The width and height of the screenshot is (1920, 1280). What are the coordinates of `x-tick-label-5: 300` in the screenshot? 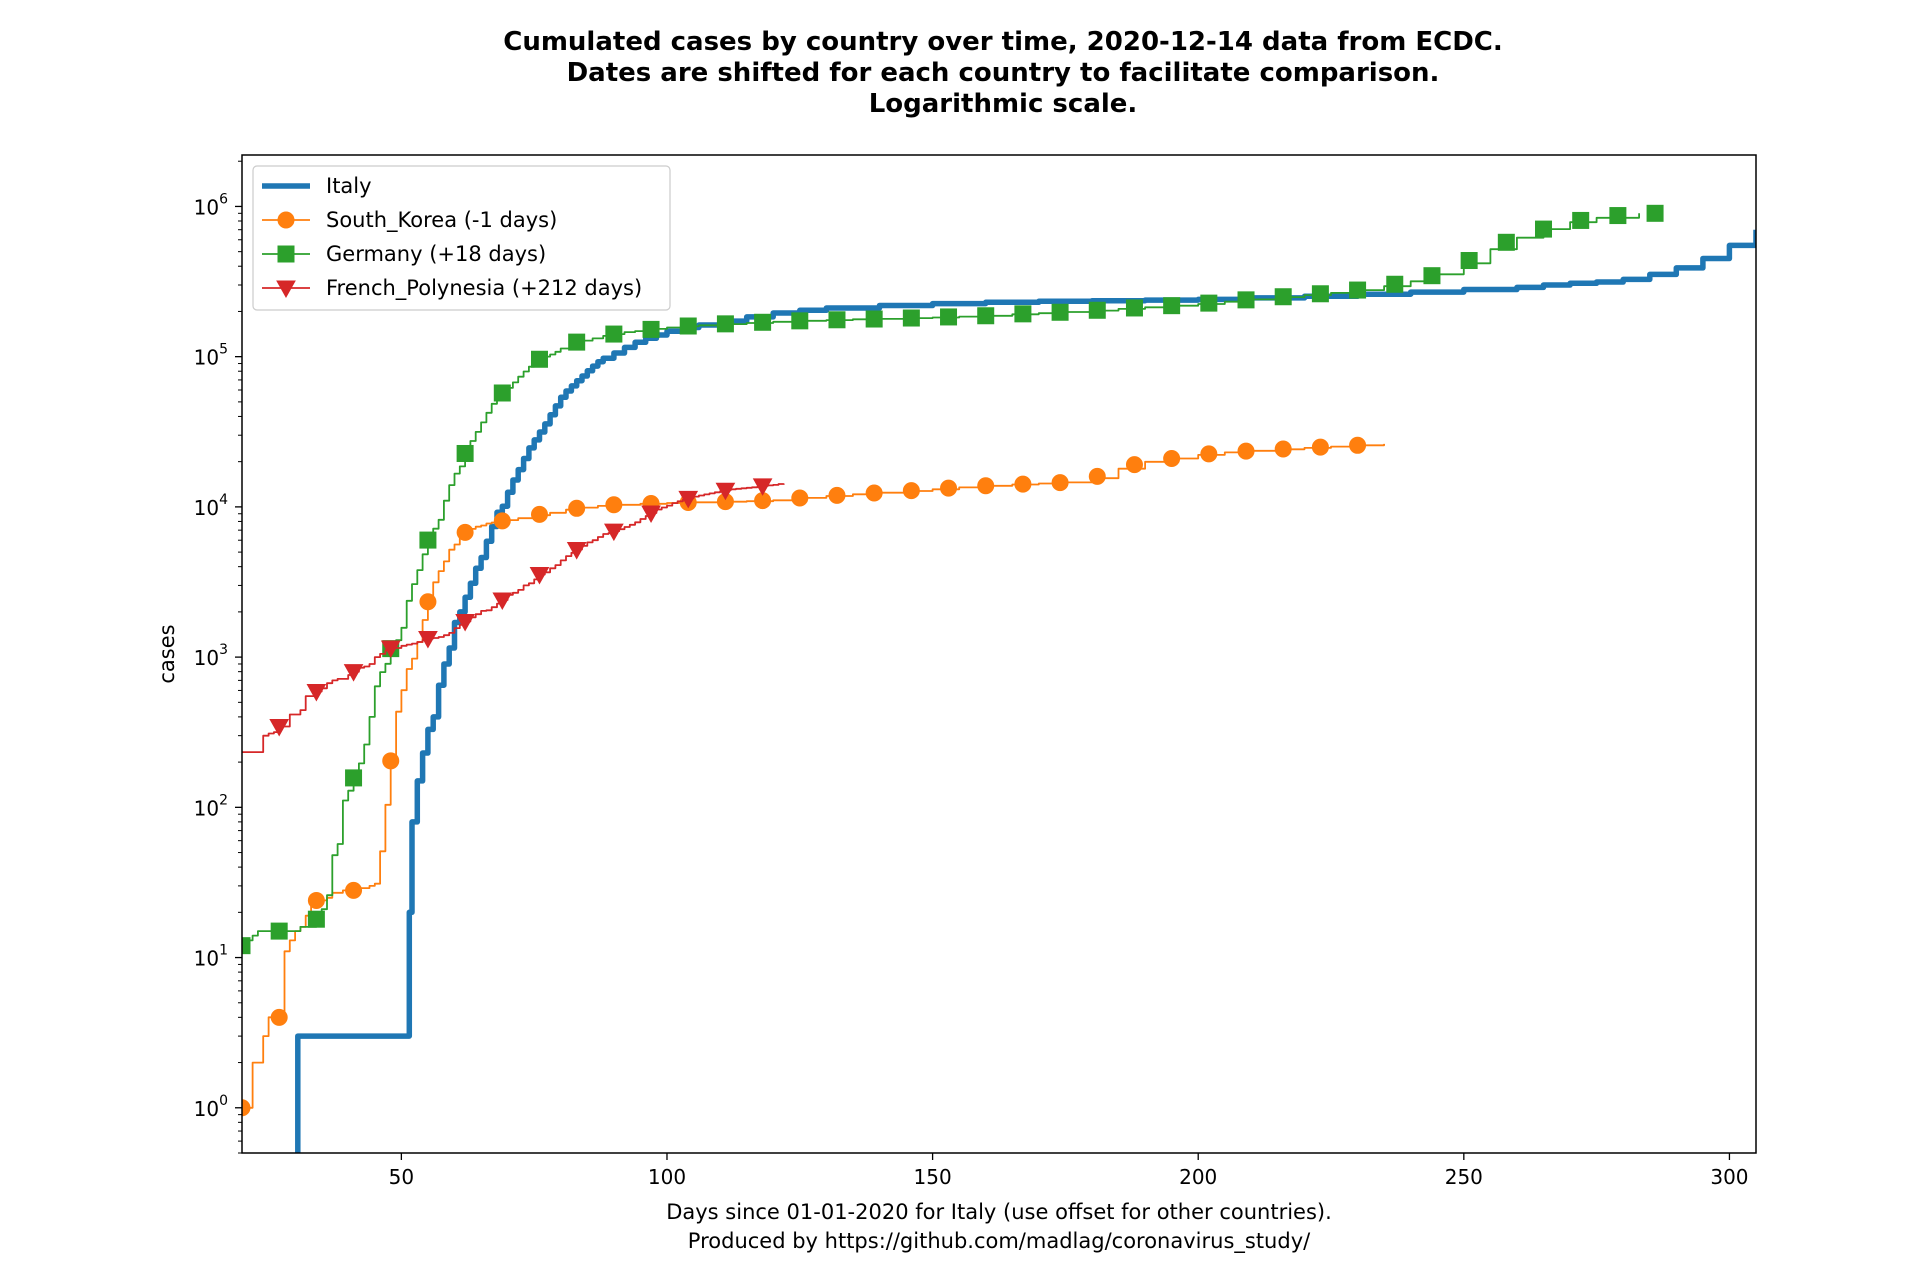 It's located at (1729, 1177).